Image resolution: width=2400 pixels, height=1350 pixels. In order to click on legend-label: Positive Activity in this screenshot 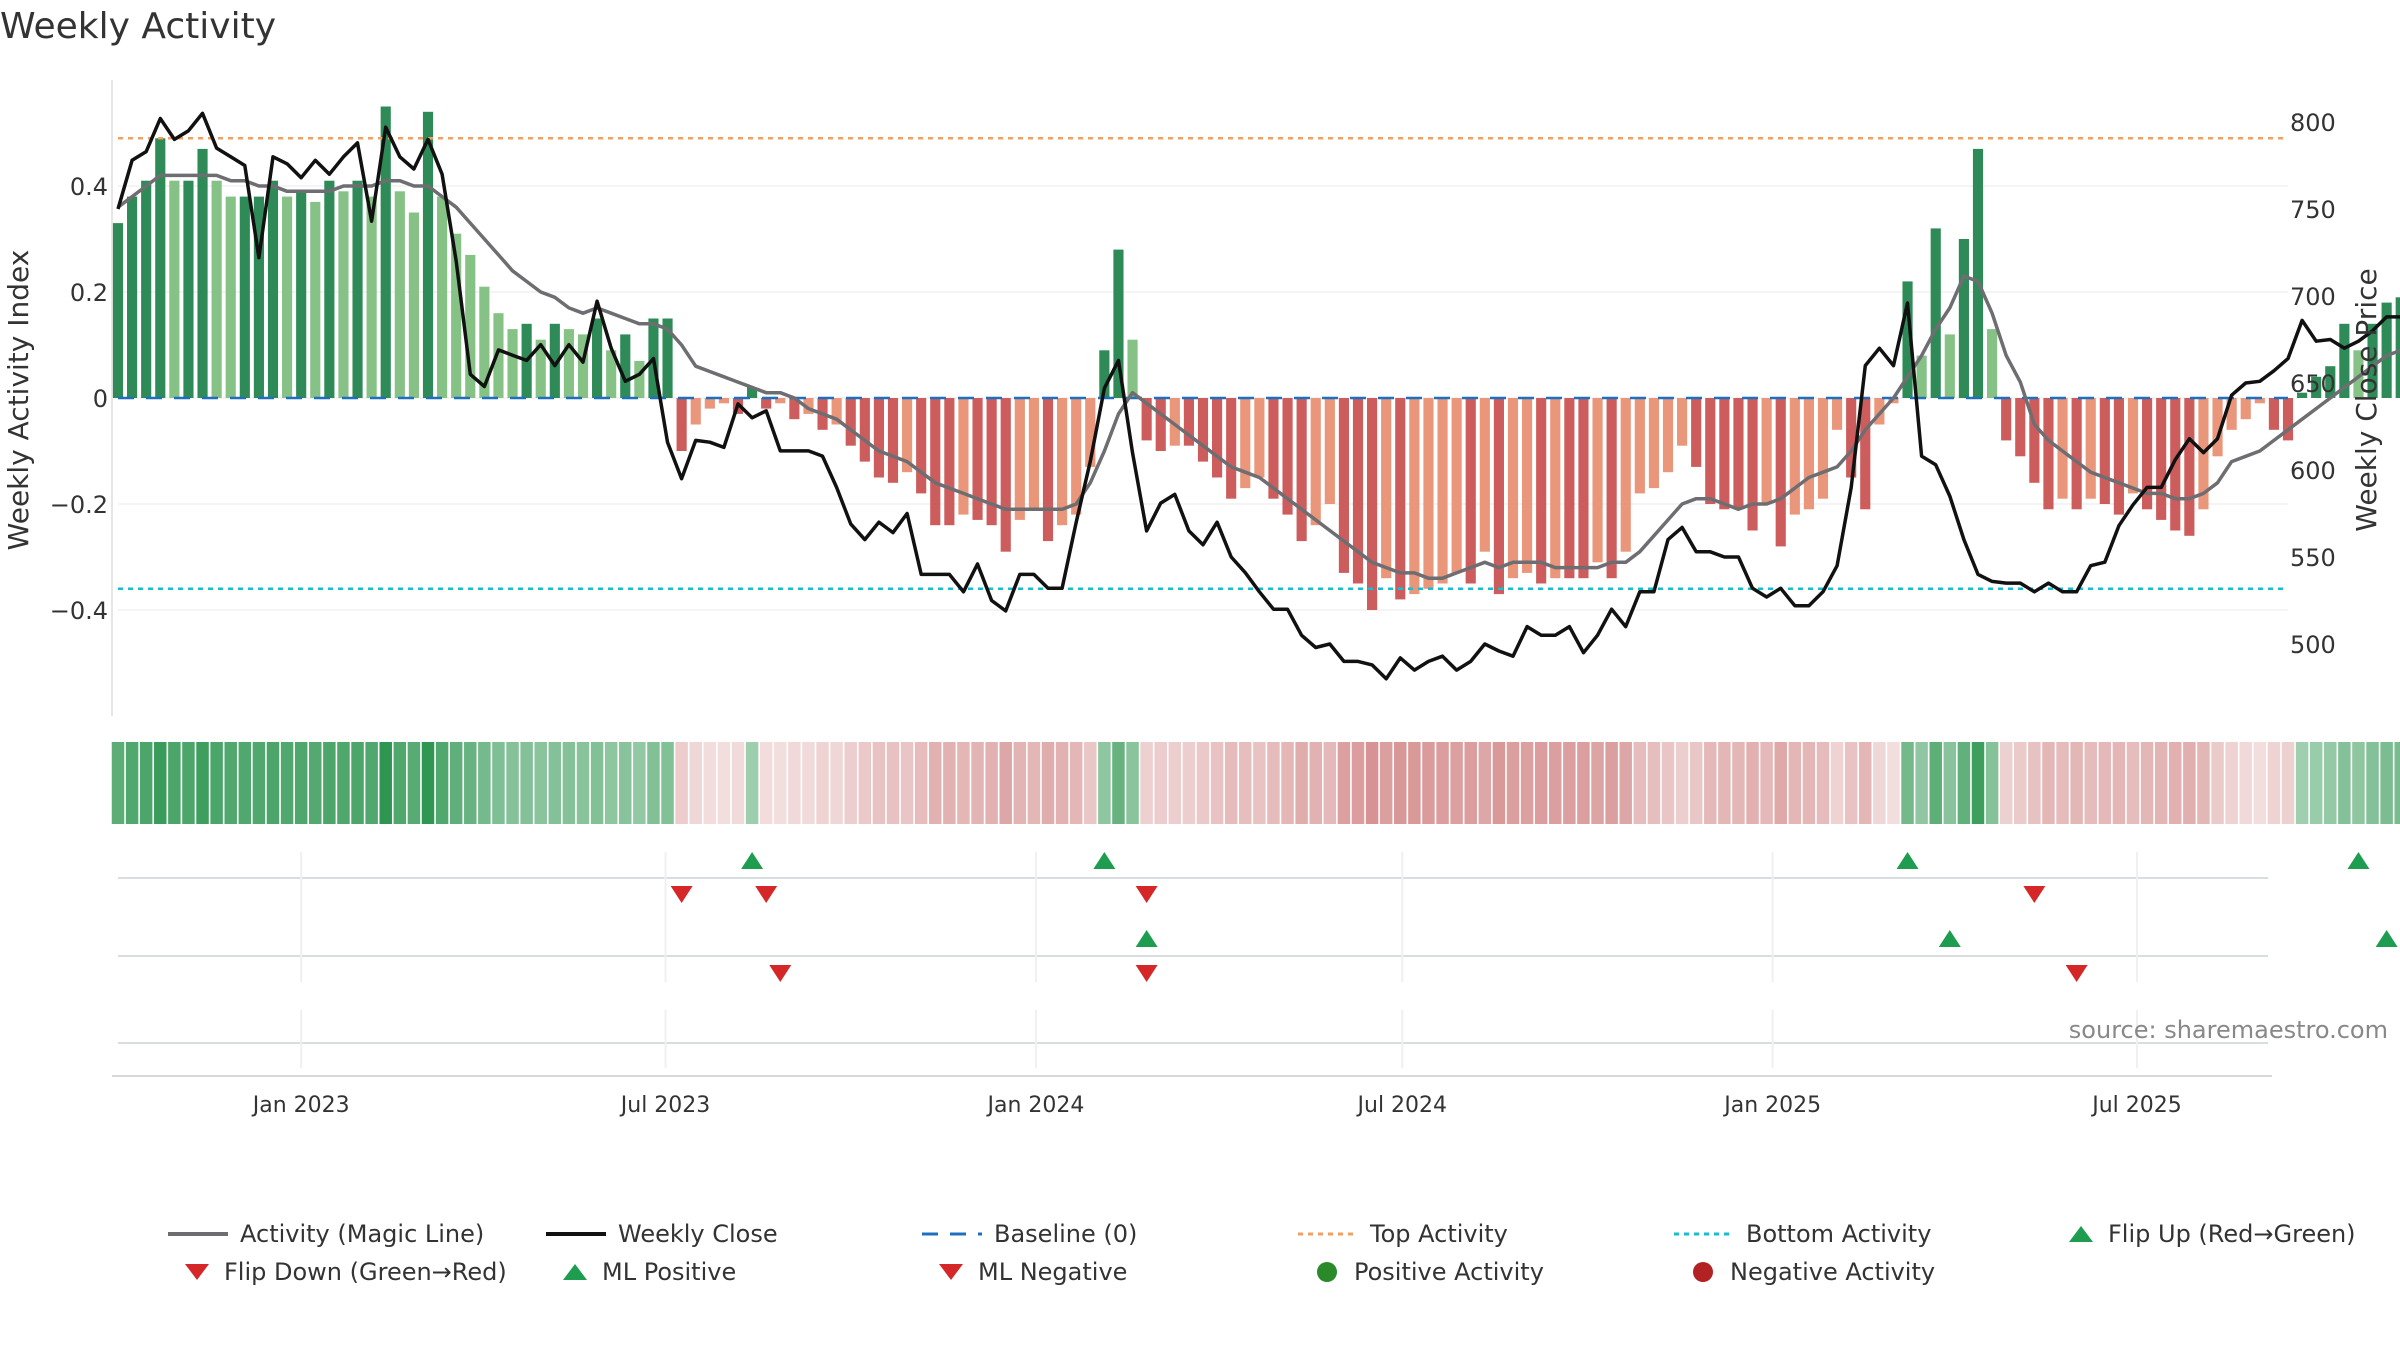, I will do `click(1449, 1272)`.